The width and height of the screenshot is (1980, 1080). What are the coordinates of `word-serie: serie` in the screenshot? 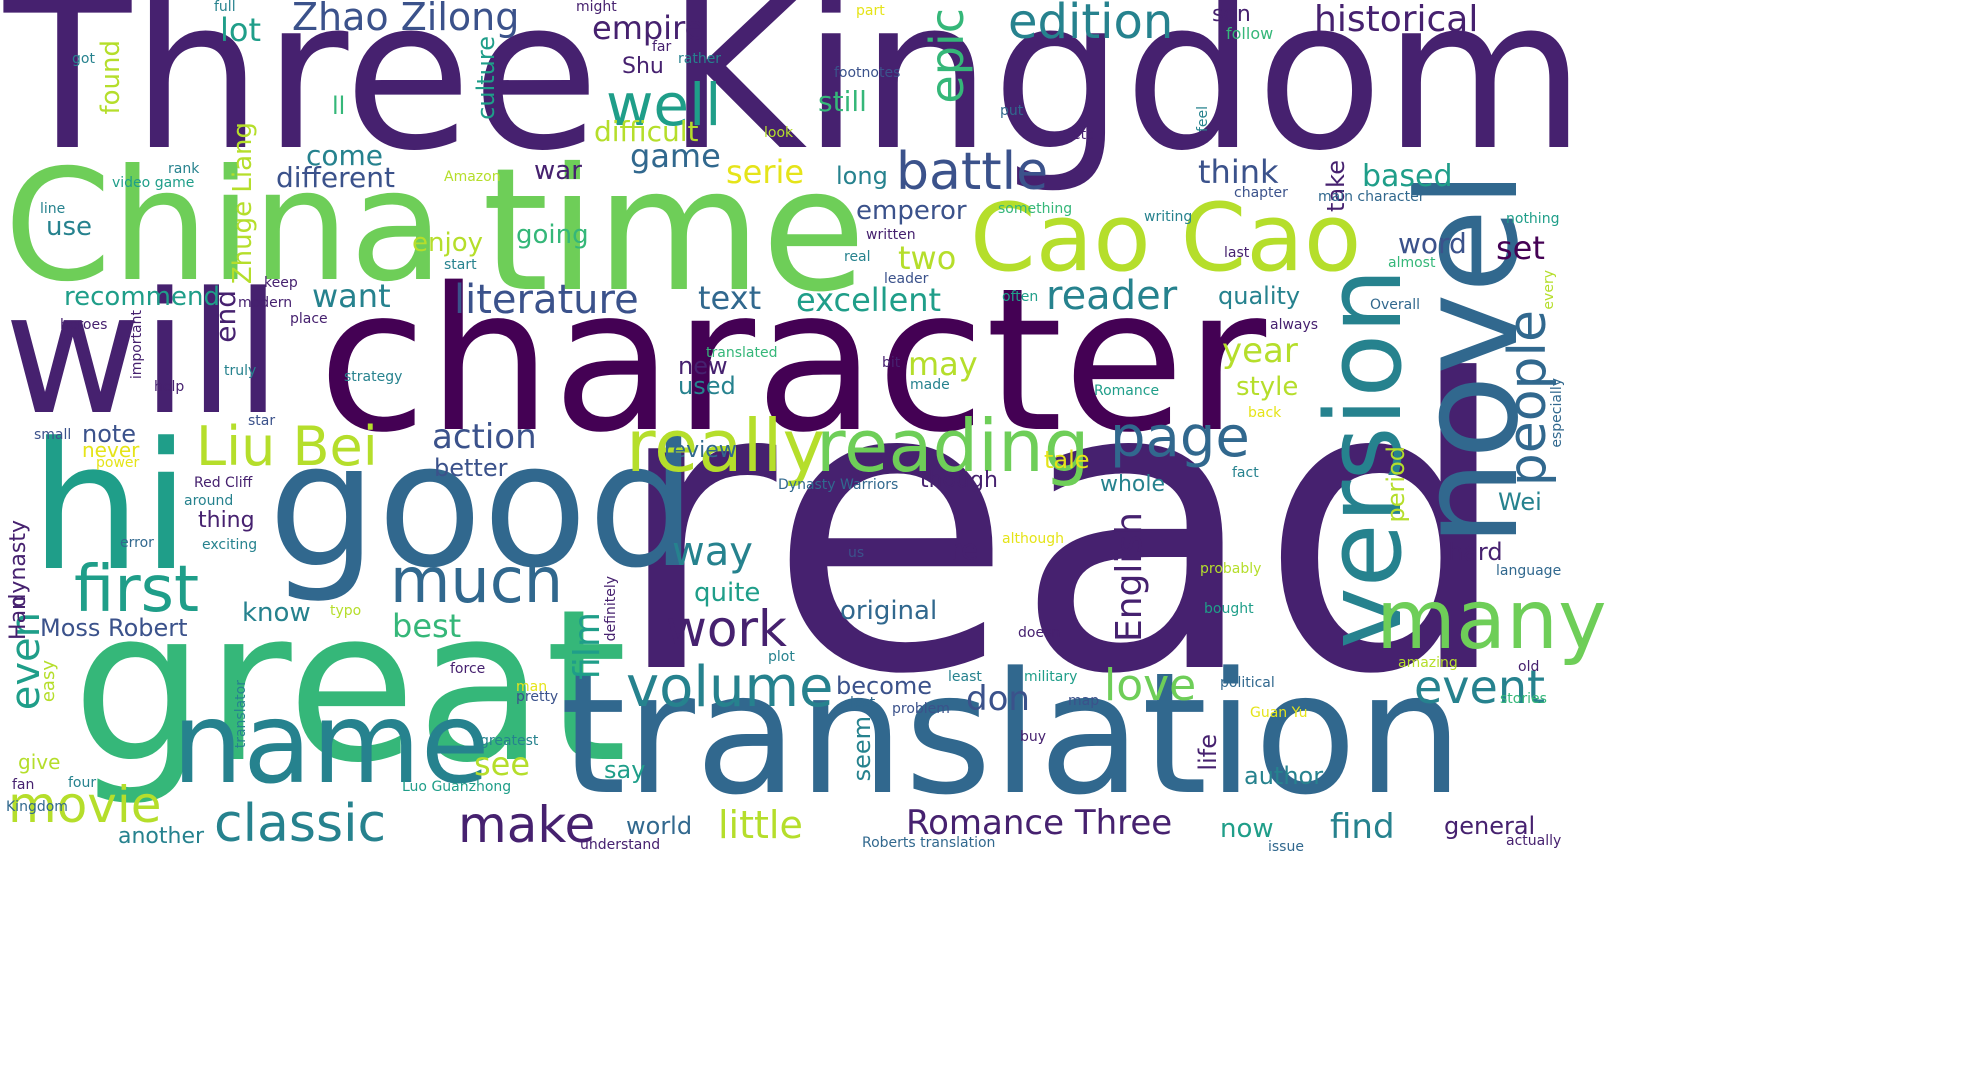 It's located at (765, 172).